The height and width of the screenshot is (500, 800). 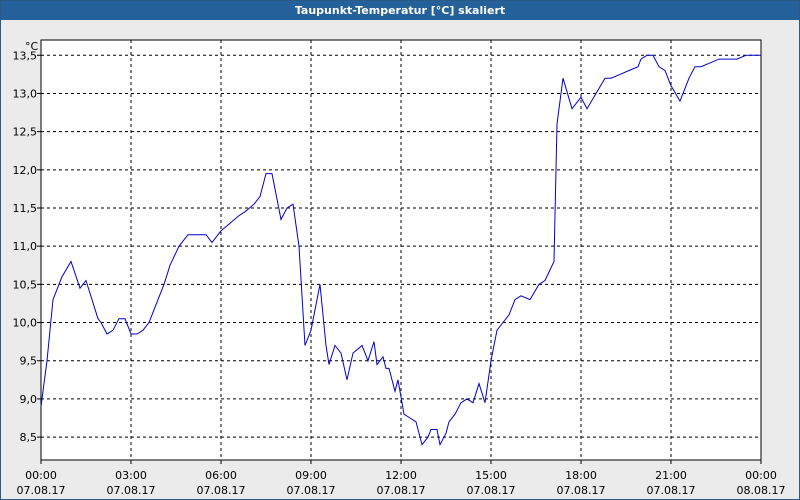 I want to click on x-tick-time: 09:00, so click(x=311, y=475).